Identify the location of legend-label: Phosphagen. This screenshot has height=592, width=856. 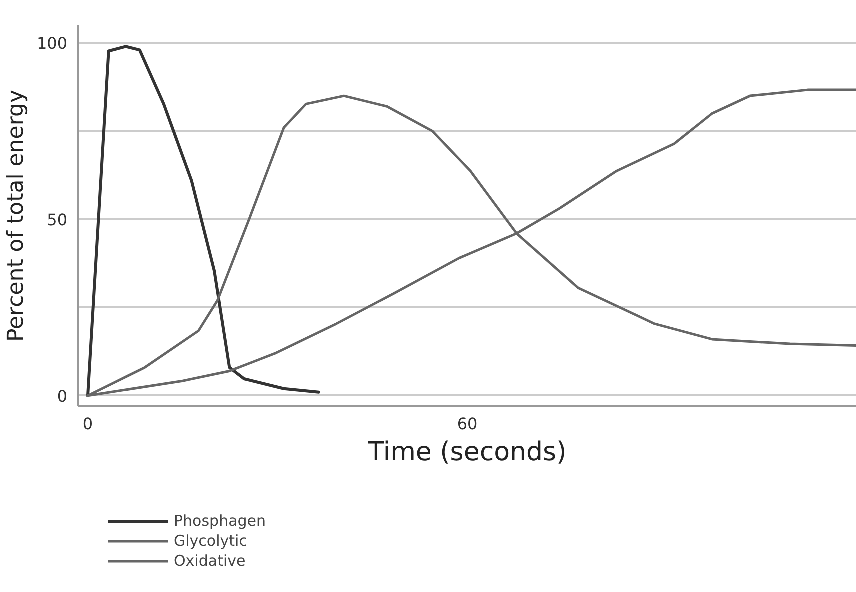
(220, 521).